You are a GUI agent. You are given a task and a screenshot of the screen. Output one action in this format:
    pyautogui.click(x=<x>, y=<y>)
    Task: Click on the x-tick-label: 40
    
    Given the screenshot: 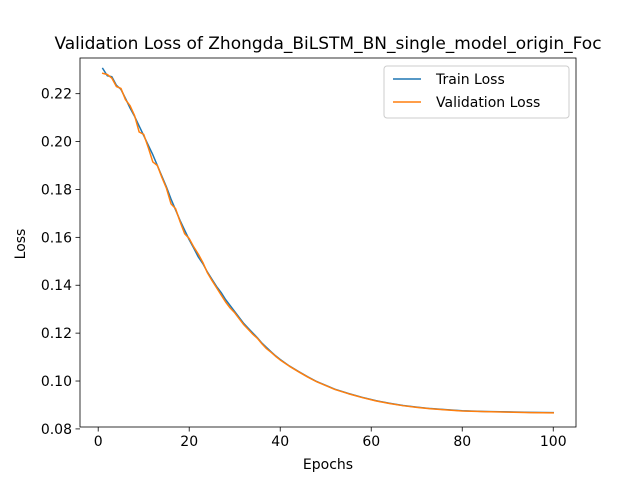 What is the action you would take?
    pyautogui.click(x=280, y=442)
    